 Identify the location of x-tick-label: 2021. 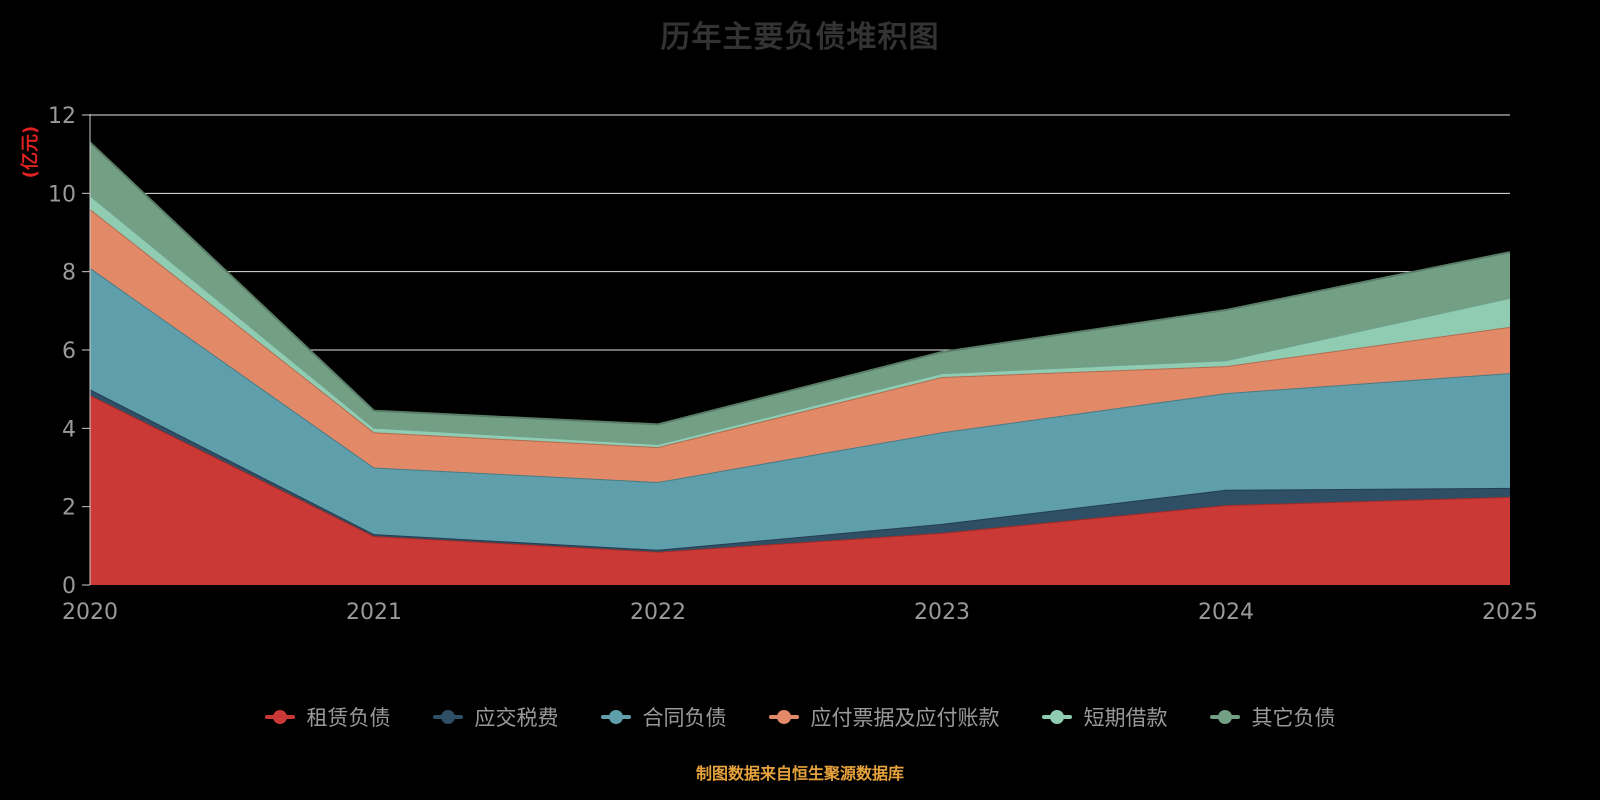
(374, 612).